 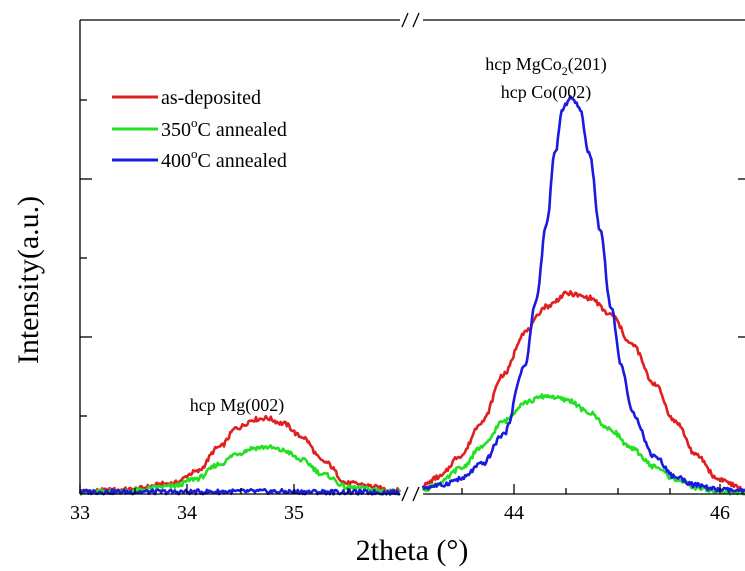 What do you see at coordinates (720, 513) in the screenshot?
I see `x-tick-label: 46` at bounding box center [720, 513].